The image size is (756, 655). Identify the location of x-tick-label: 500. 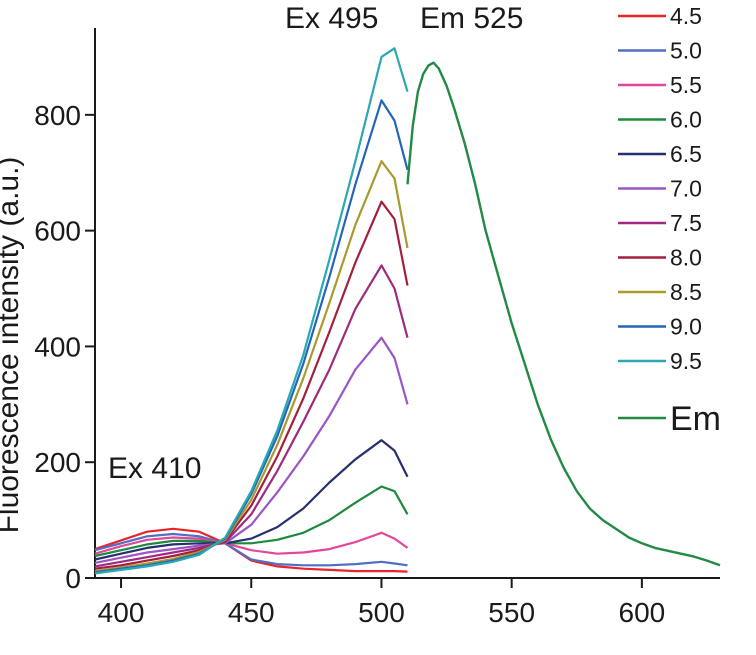
(381, 612).